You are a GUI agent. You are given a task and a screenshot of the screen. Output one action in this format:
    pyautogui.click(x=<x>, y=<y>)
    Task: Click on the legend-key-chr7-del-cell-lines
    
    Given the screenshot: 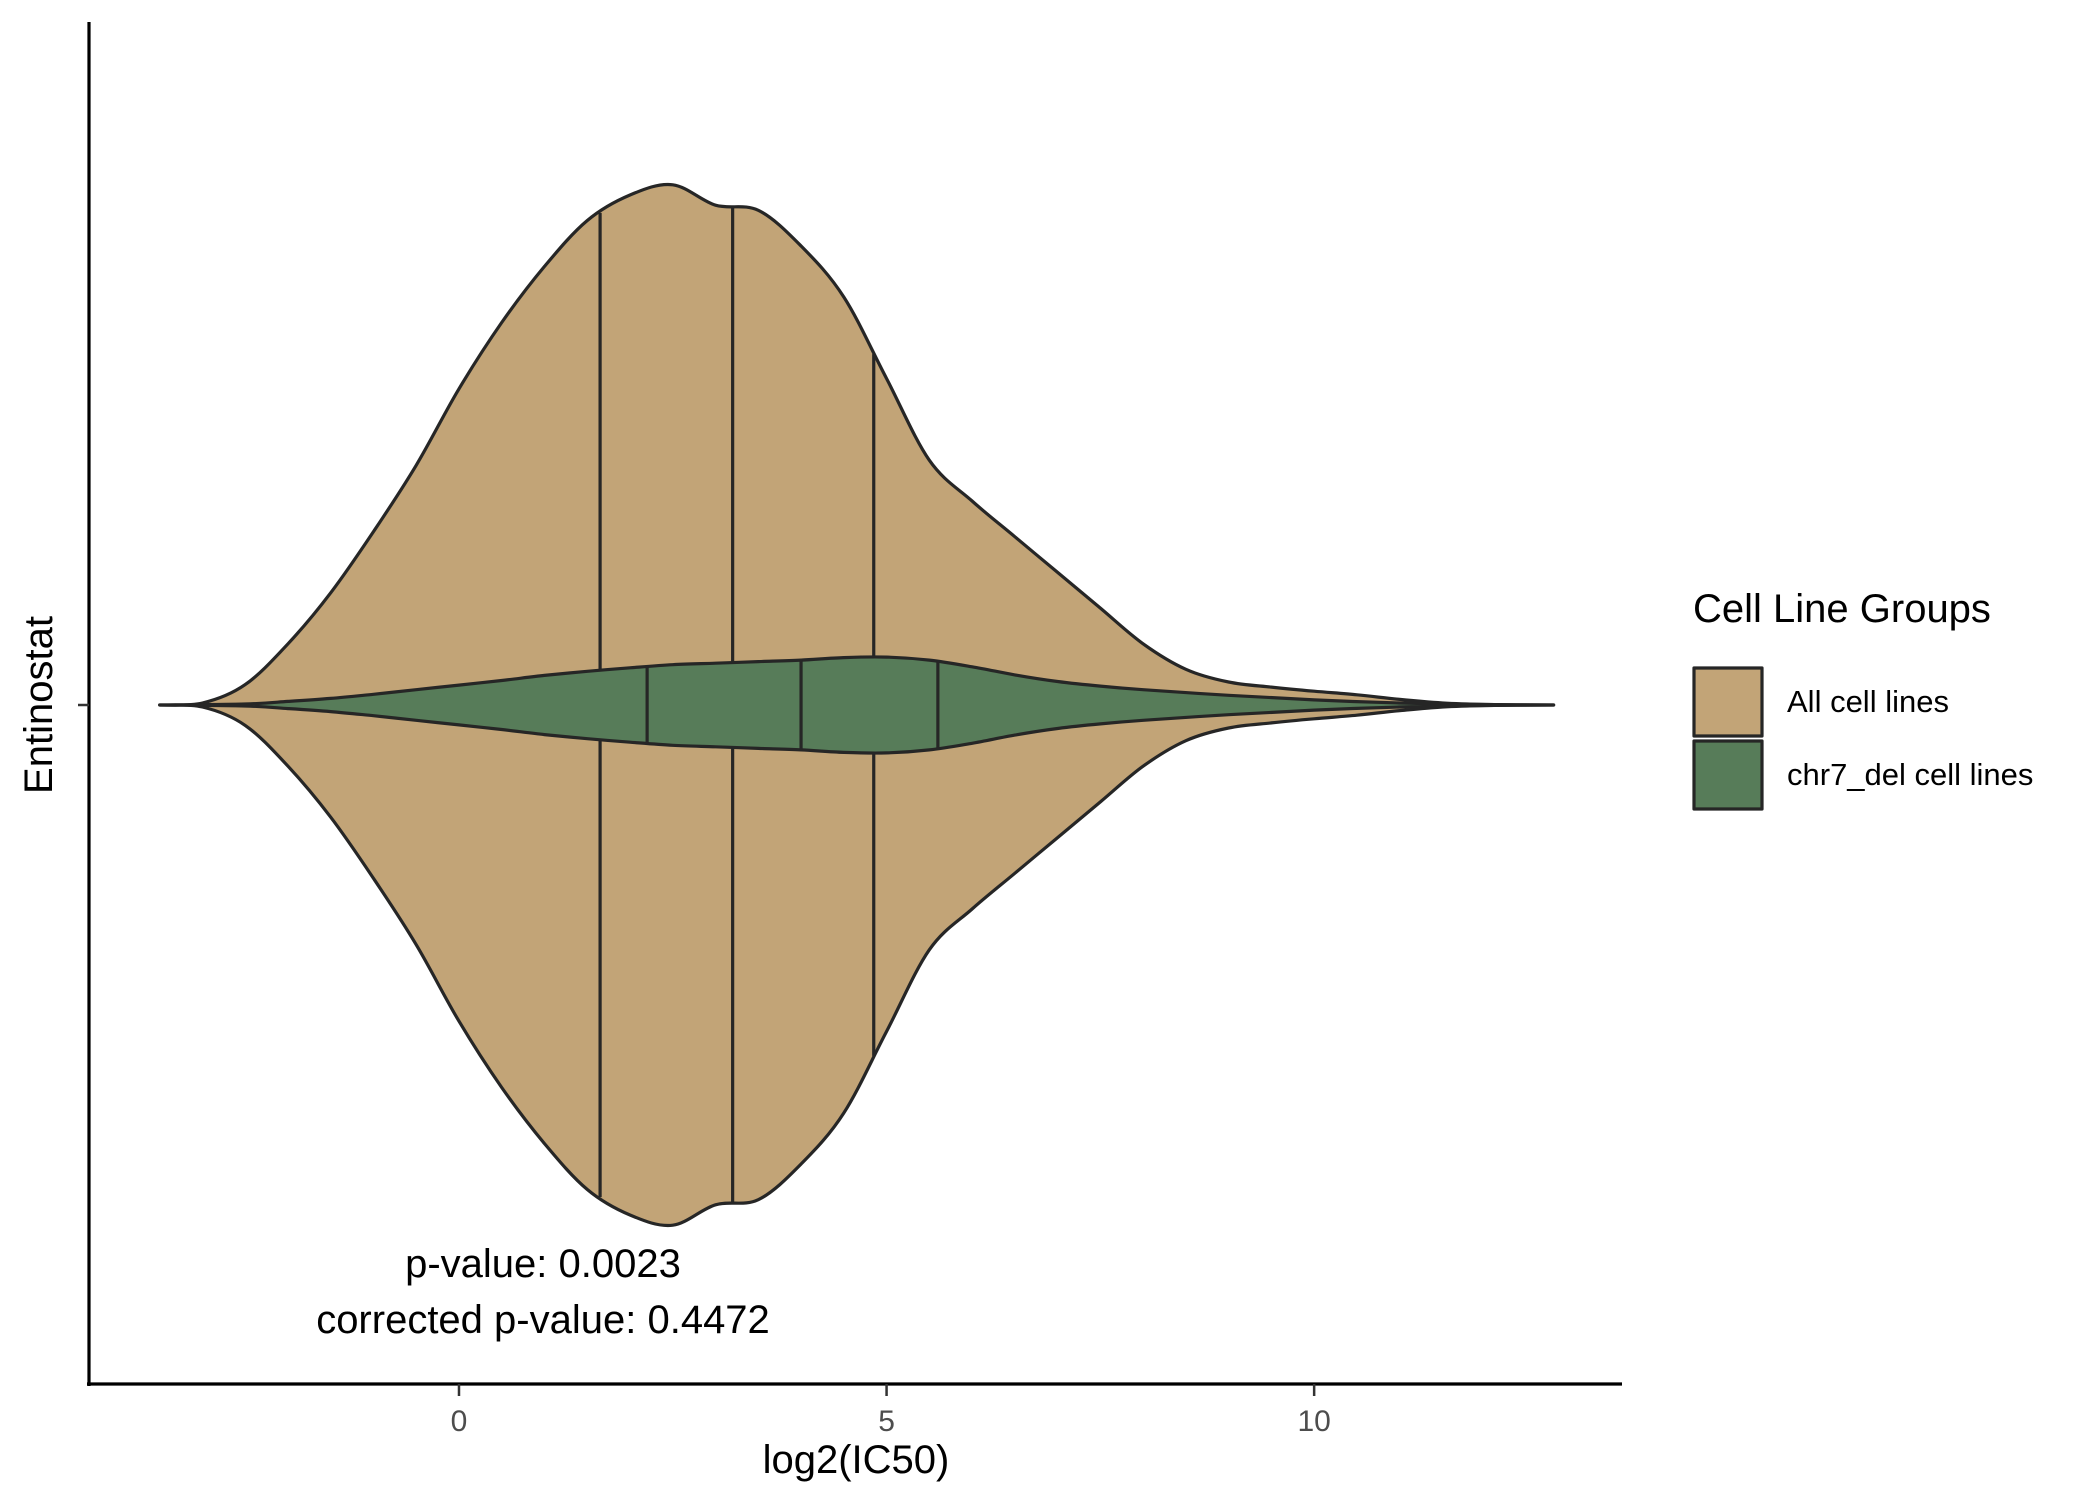 What is the action you would take?
    pyautogui.click(x=1728, y=775)
    